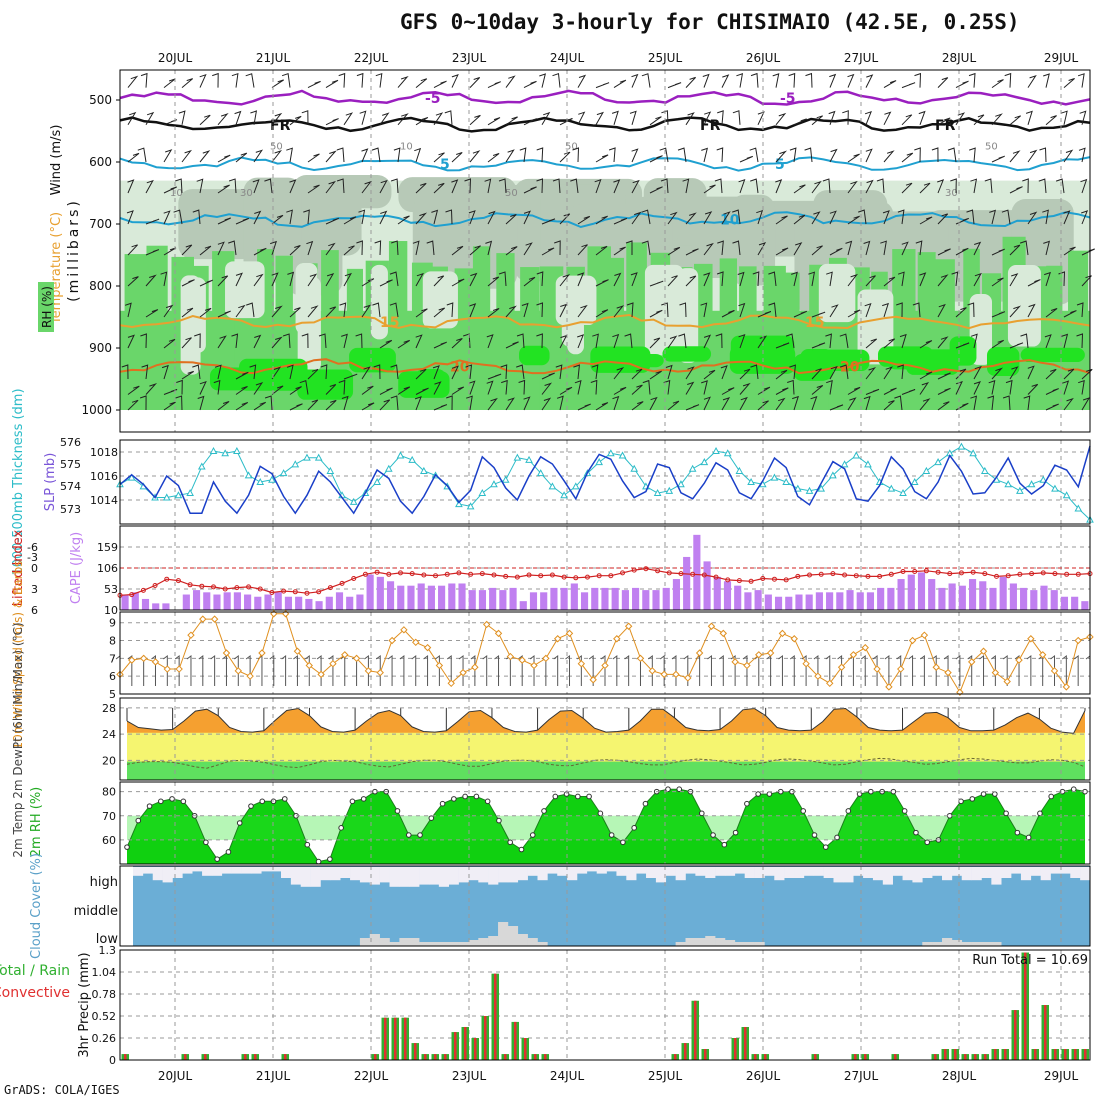  Describe the element at coordinates (605, 482) in the screenshot. I see `slp-background` at that location.